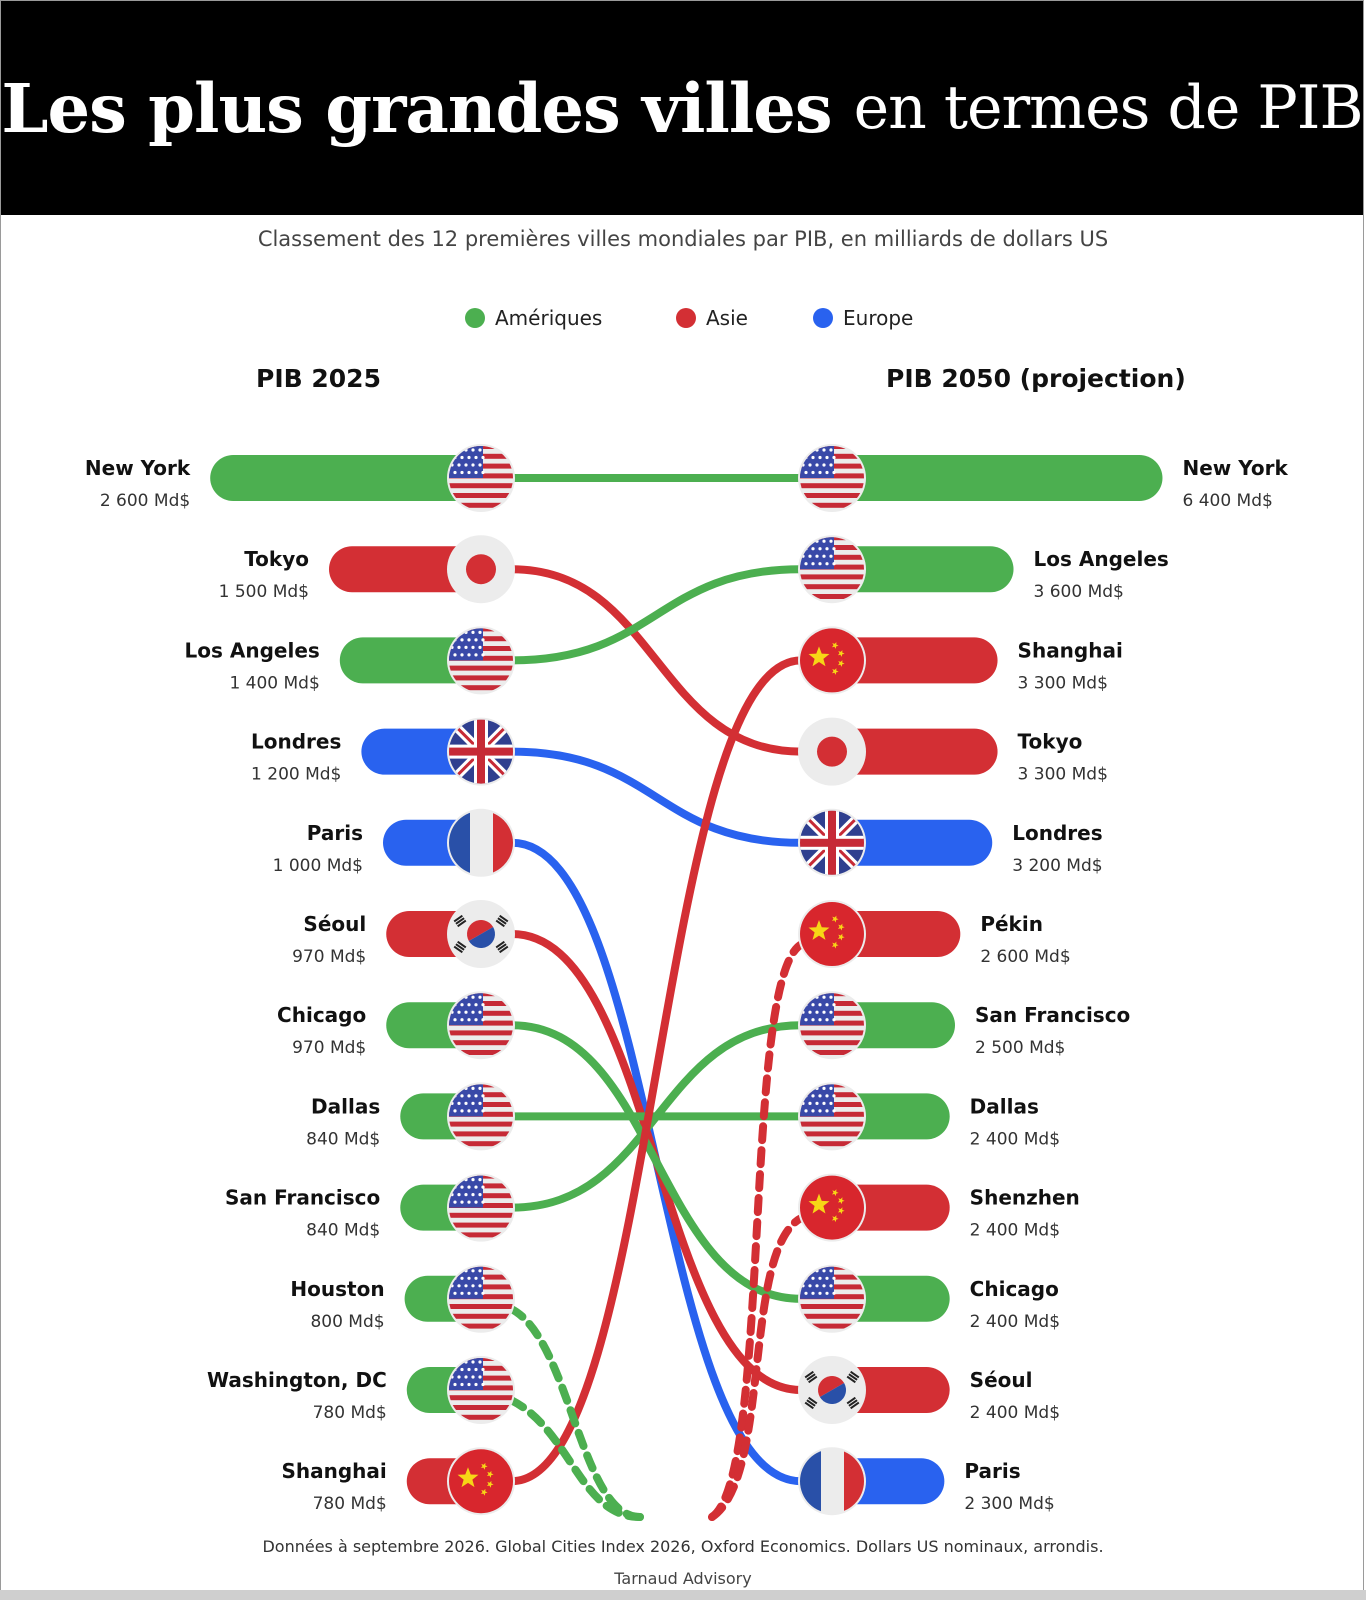  I want to click on city-label-left: Paris, so click(335, 833).